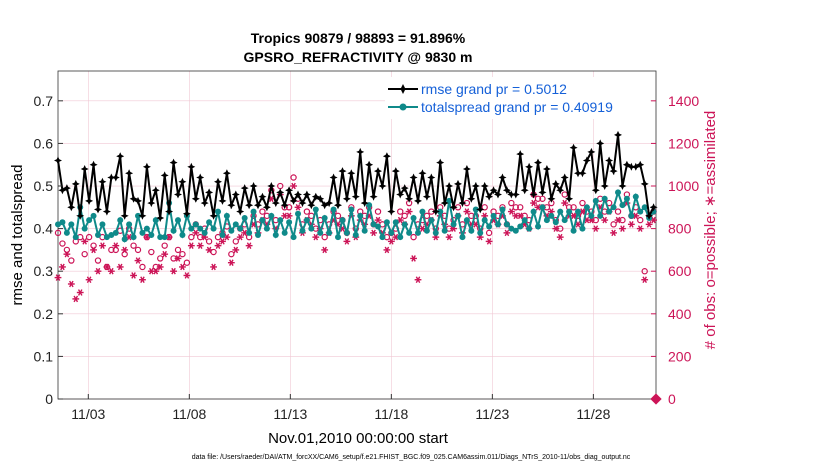  I want to click on y-right-tick-label: 1000, so click(683, 186).